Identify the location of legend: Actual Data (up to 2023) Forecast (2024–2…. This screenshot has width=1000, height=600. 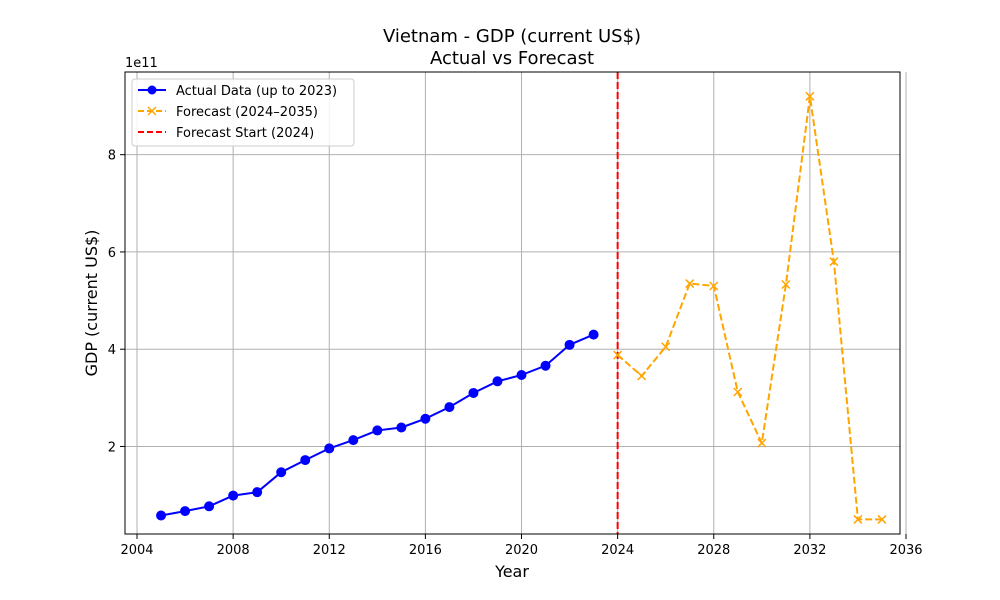
(243, 112).